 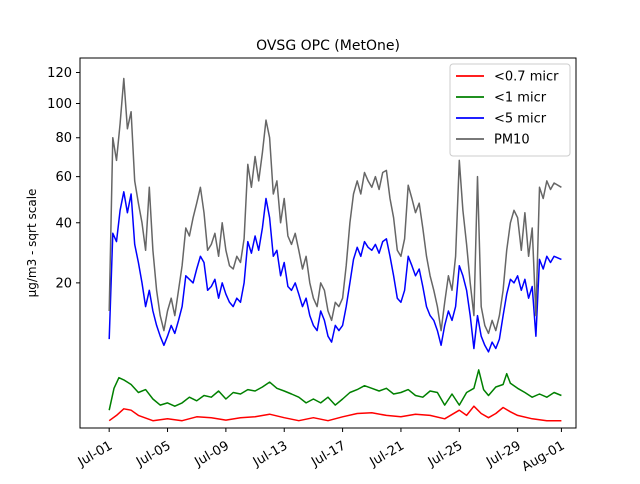 What do you see at coordinates (63, 223) in the screenshot?
I see `y-tick-label: 40` at bounding box center [63, 223].